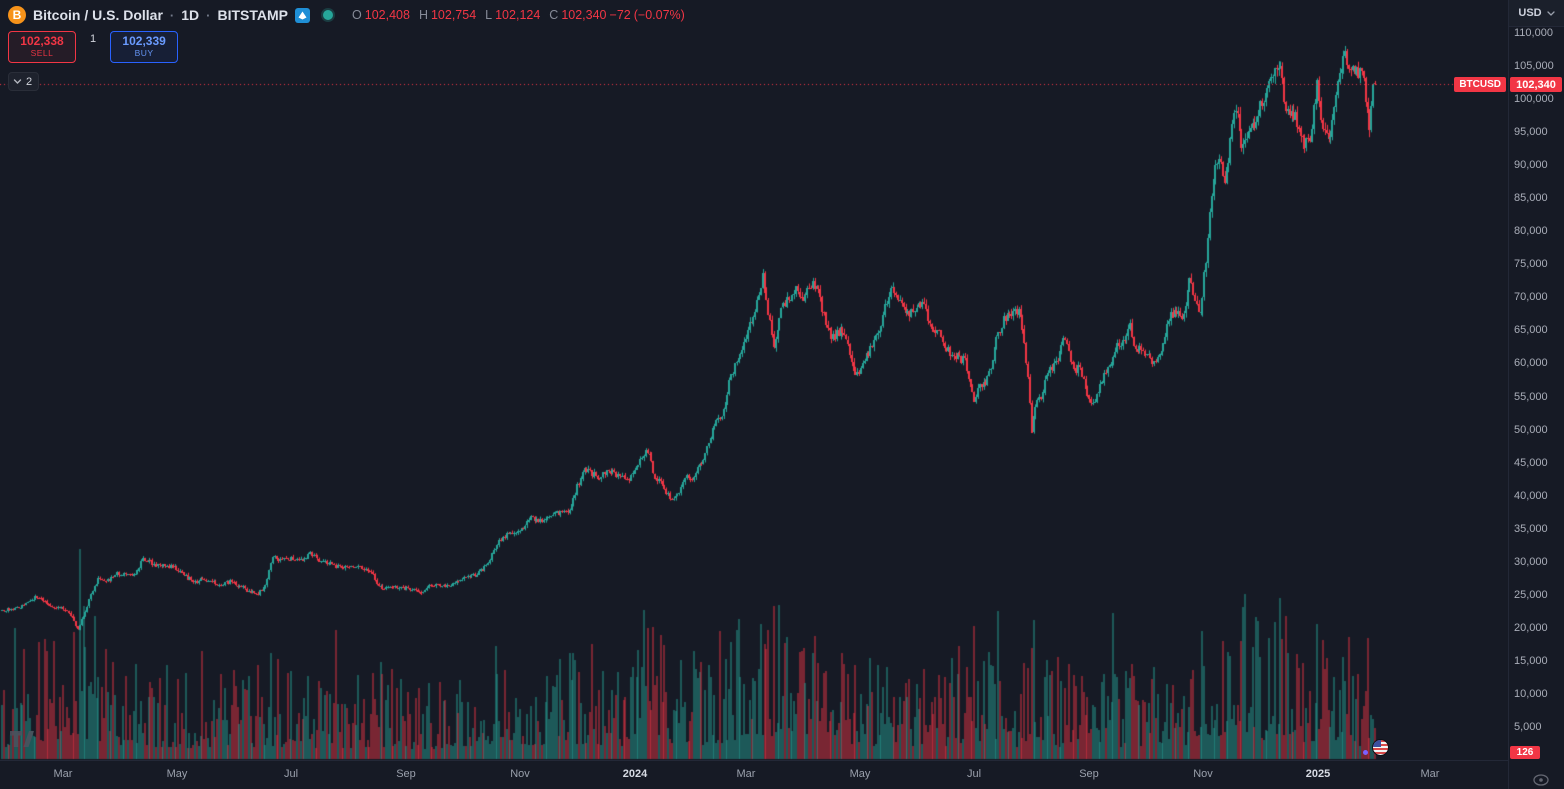 This screenshot has height=789, width=1564. Describe the element at coordinates (190, 15) in the screenshot. I see `interval-label: 1D` at that location.